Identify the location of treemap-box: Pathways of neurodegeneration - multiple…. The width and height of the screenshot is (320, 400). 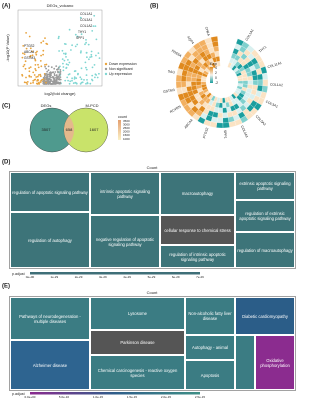
(50, 318).